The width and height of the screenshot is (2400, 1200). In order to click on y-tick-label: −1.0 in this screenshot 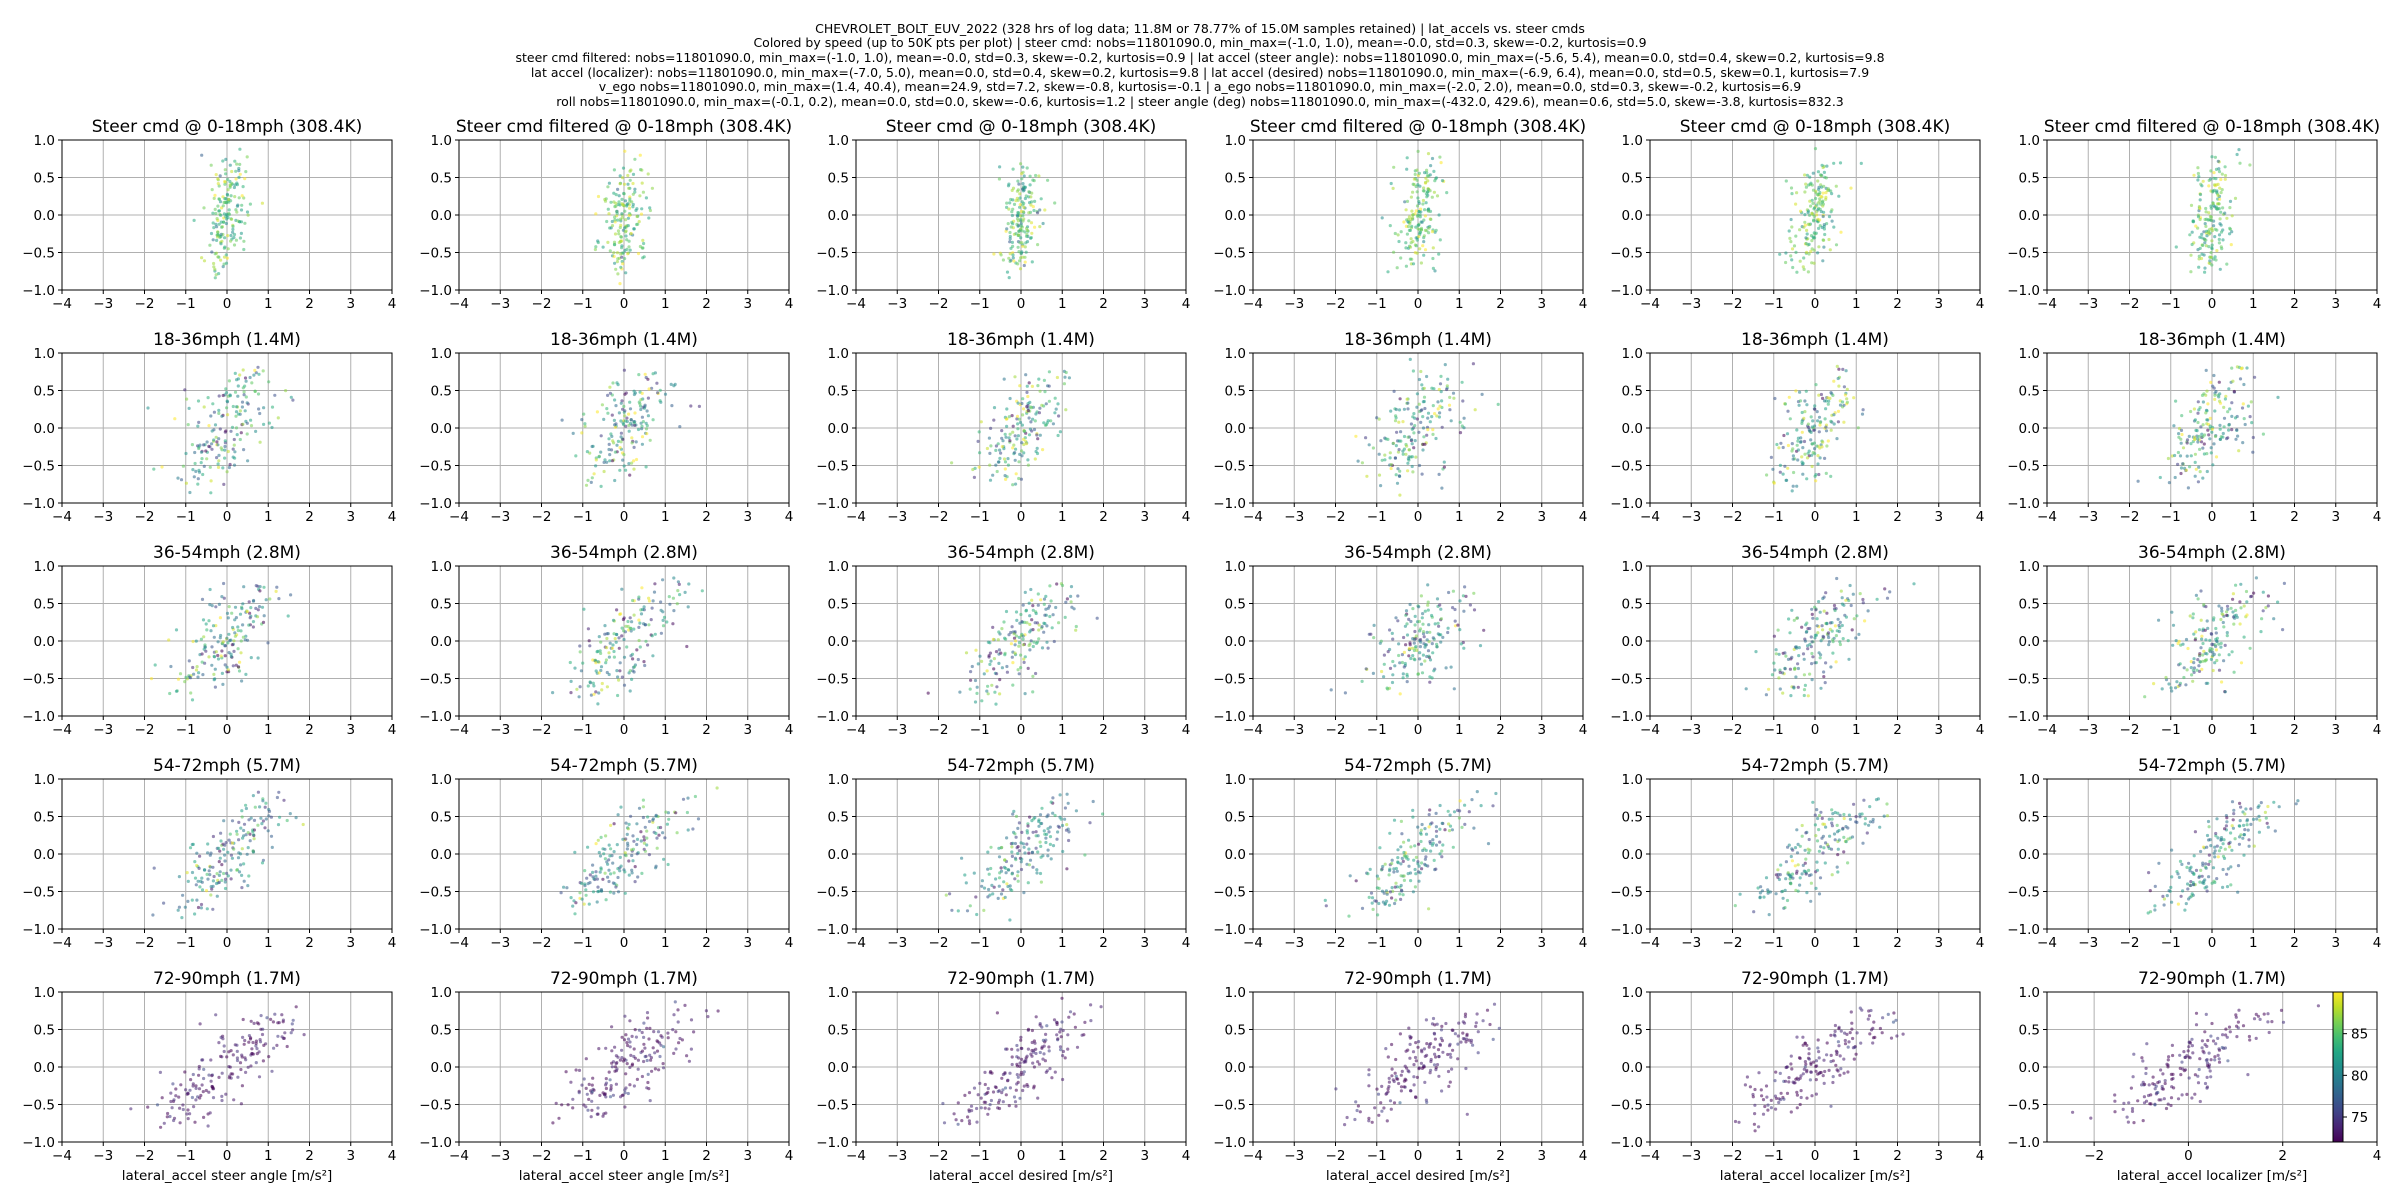, I will do `click(435, 717)`.